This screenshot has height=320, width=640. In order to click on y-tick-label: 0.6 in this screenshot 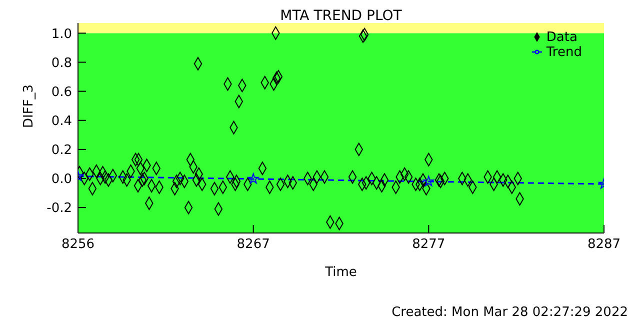, I will do `click(61, 92)`.